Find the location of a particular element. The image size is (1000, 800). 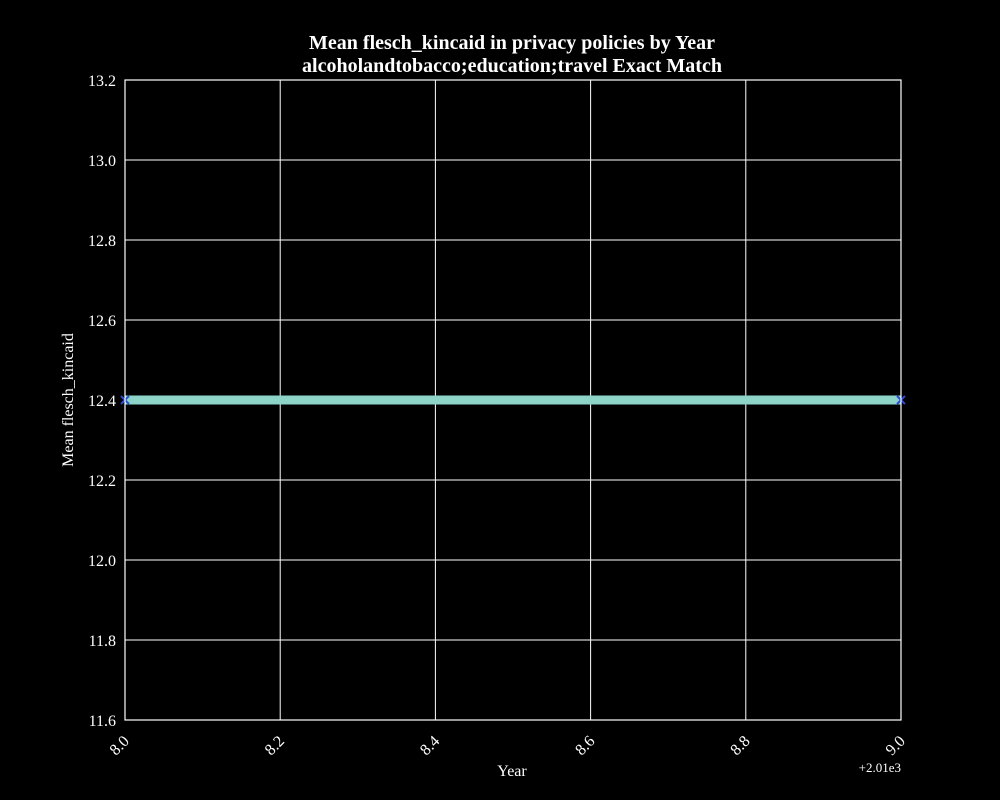

y-tick-label: 13.0 is located at coordinates (102, 161).